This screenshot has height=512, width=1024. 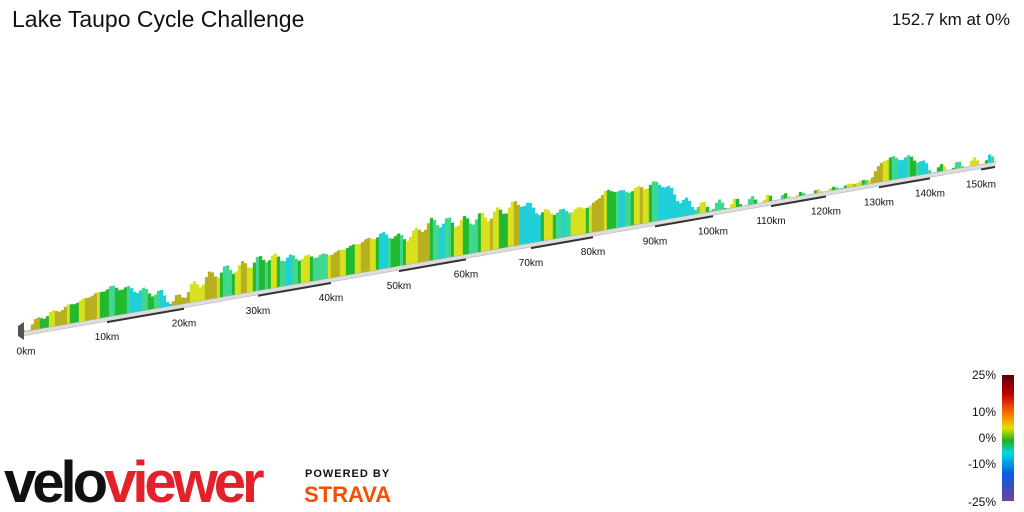 I want to click on legend-label: -10%, so click(x=982, y=464).